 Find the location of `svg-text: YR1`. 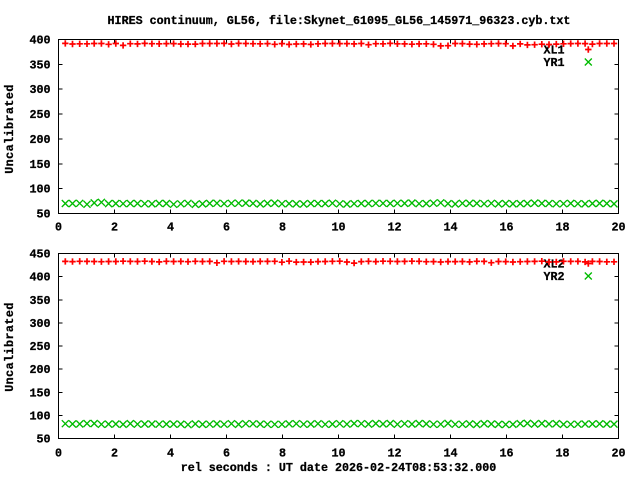

svg-text: YR1 is located at coordinates (553, 63).